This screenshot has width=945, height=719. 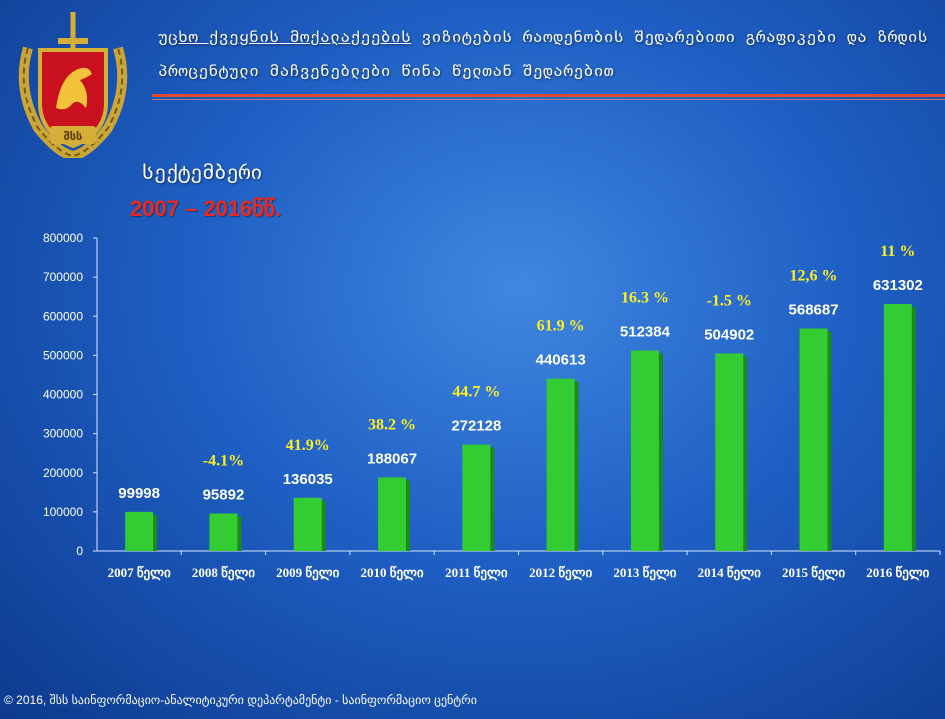 I want to click on value-label: 568687, so click(x=814, y=310).